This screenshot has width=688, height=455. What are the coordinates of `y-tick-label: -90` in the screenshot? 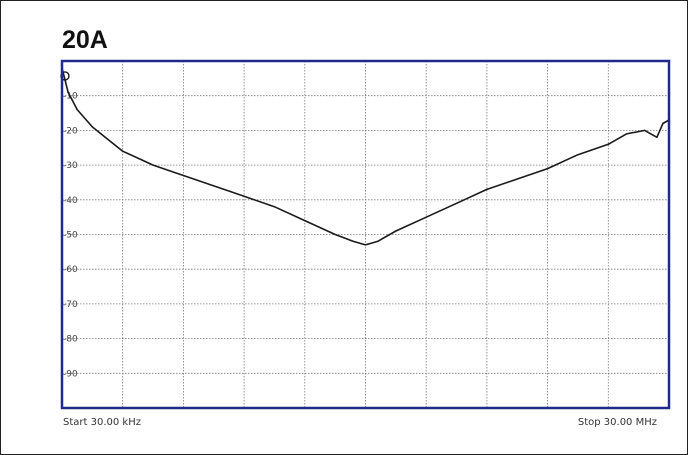 It's located at (70, 374).